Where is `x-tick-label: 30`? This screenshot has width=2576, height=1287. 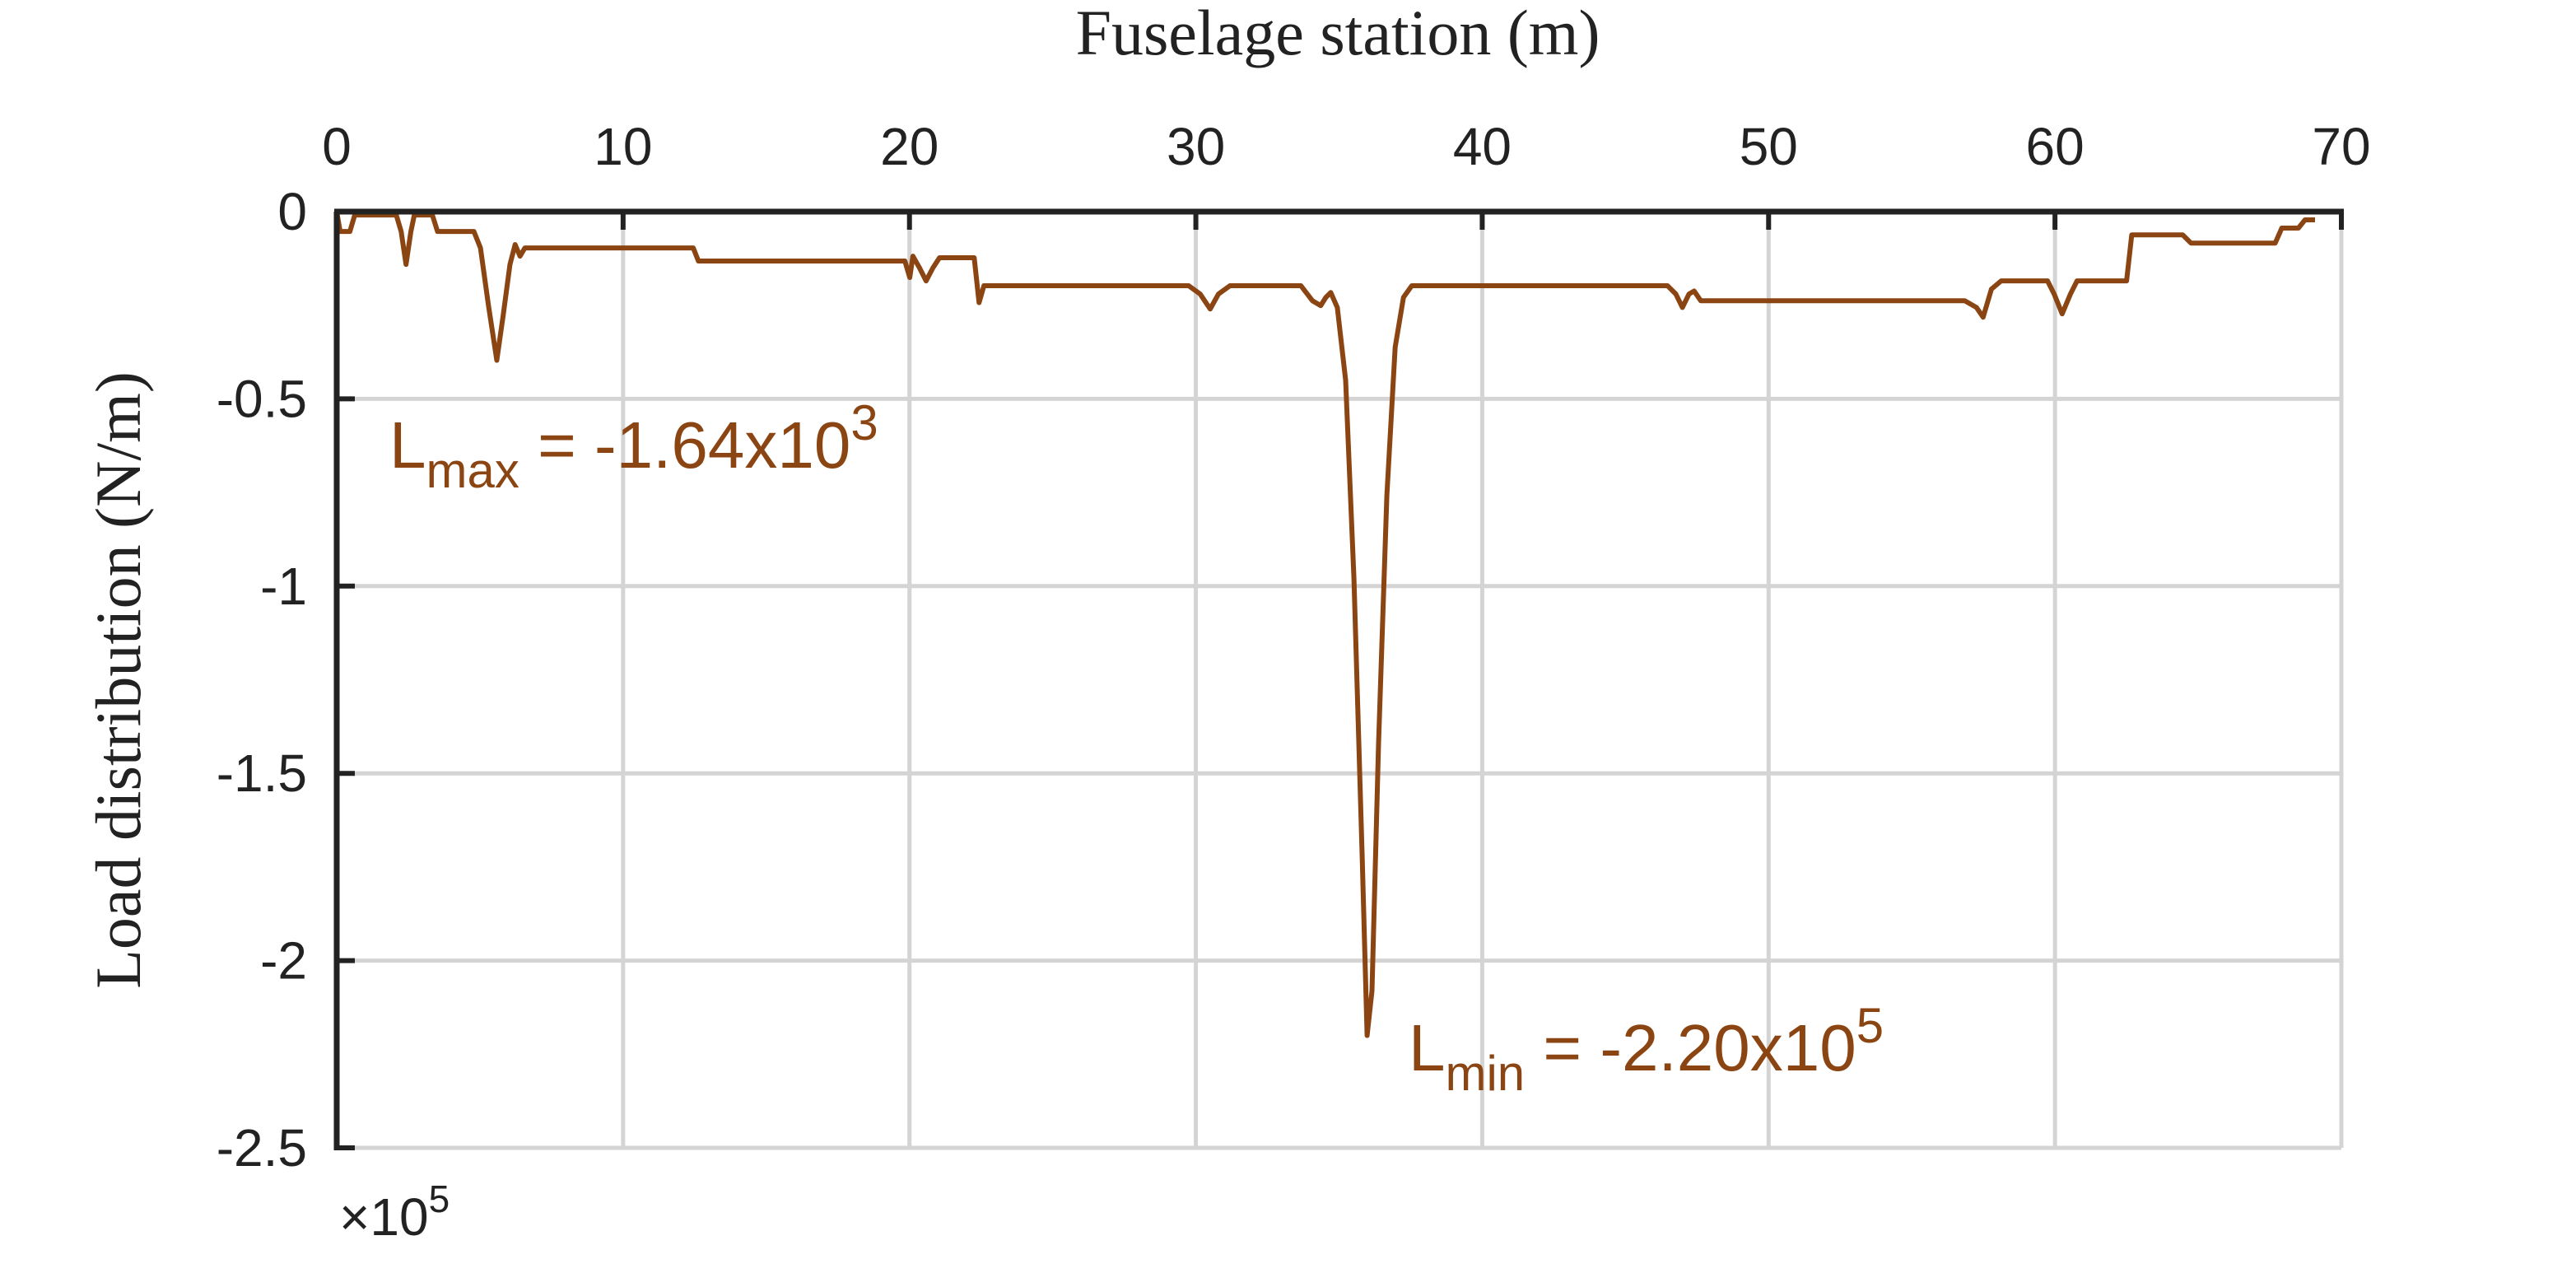
x-tick-label: 30 is located at coordinates (1196, 146).